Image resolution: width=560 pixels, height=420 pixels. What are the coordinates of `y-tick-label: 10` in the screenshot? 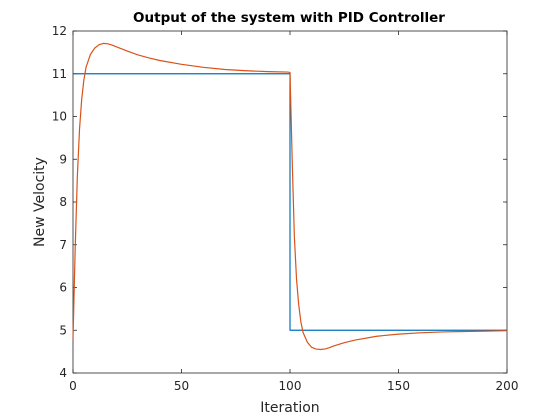 It's located at (59, 117).